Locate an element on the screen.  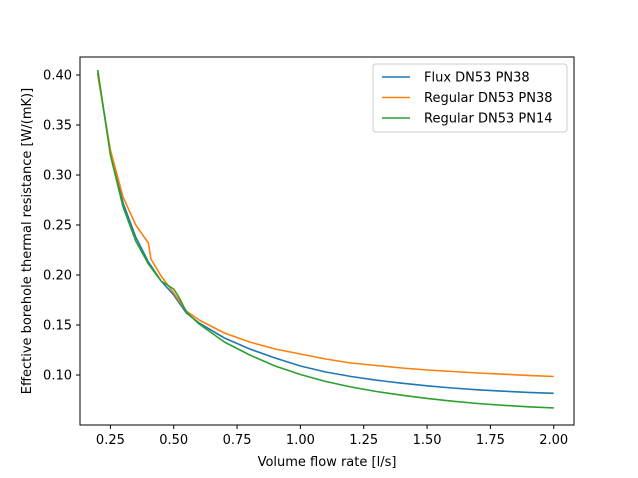
y-tick-label: 0.10 is located at coordinates (57, 376).